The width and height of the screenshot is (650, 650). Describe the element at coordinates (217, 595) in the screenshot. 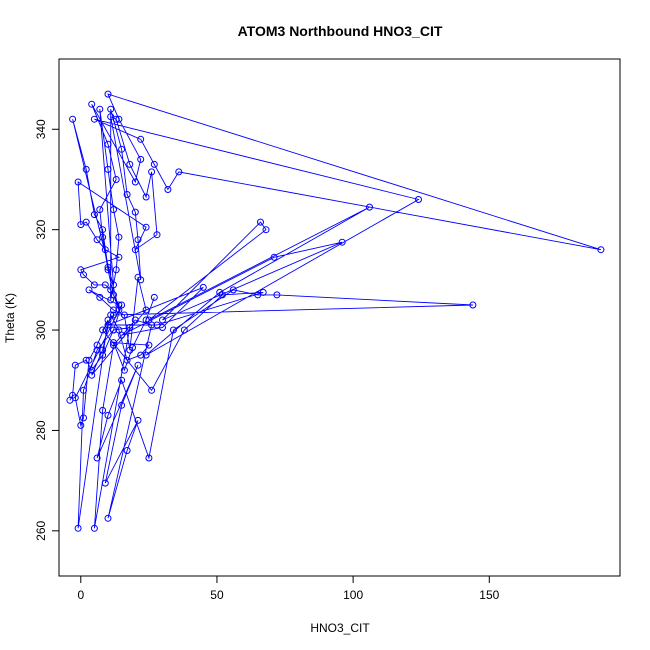

I see `x-tick-label: 50` at that location.